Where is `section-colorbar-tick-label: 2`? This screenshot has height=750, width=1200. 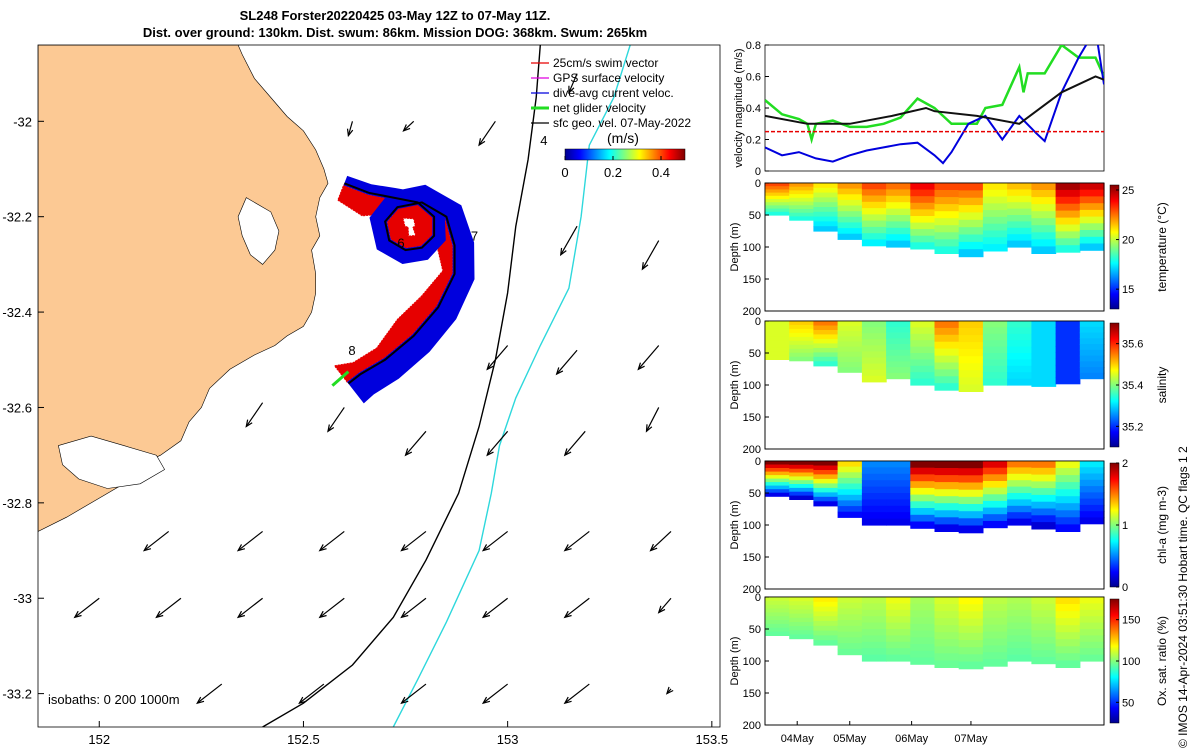 section-colorbar-tick-label: 2 is located at coordinates (1125, 464).